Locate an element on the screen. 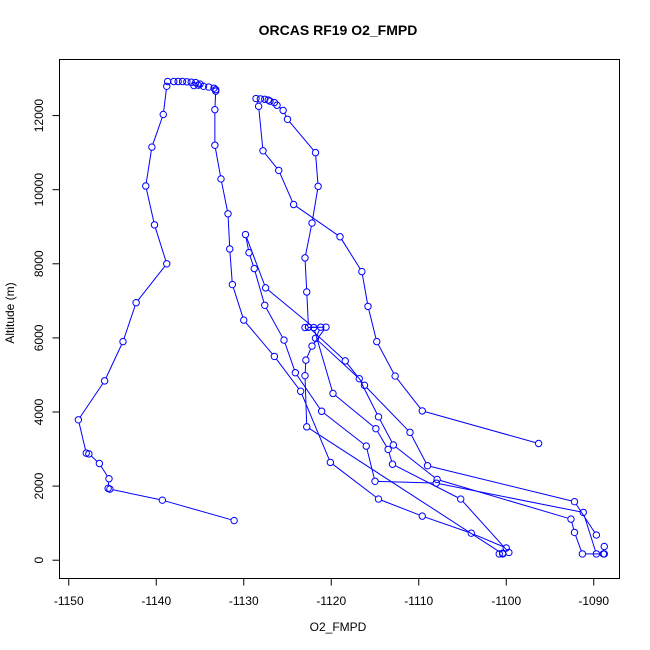  y-tick-label: 4000 is located at coordinates (39, 411).